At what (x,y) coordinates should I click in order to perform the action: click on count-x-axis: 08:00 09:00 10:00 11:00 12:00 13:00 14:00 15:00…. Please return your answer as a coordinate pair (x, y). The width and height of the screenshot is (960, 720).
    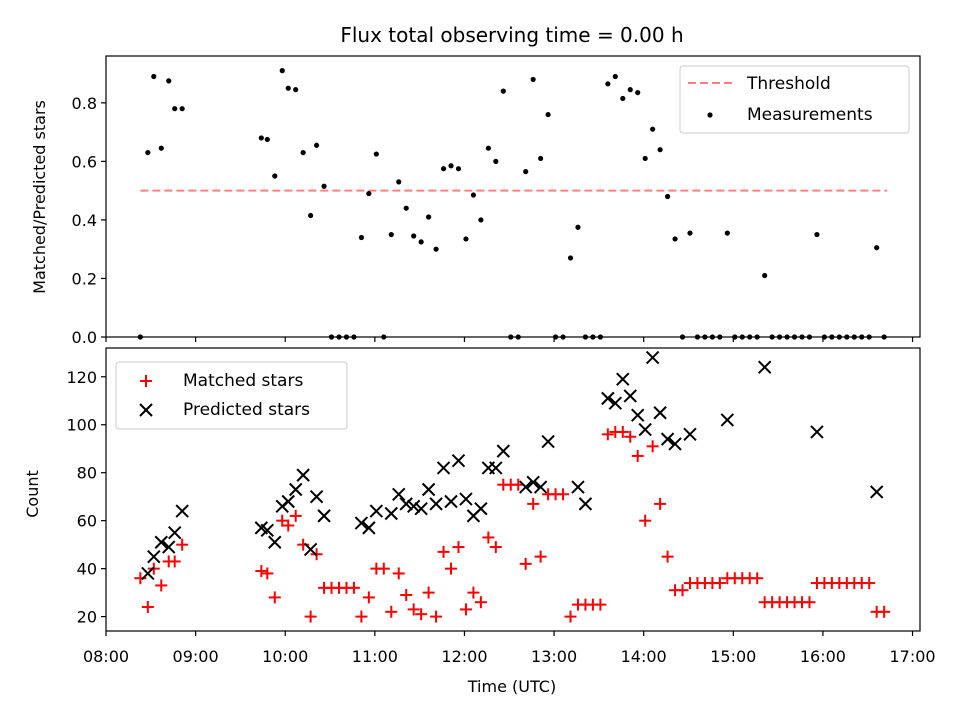
    Looking at the image, I should click on (509, 648).